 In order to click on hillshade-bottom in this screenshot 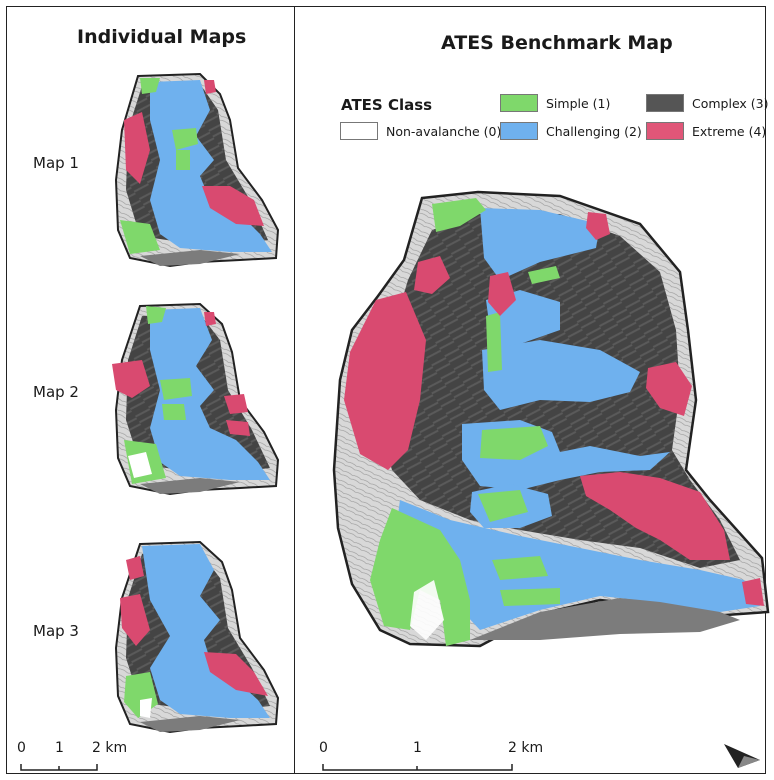, I will do `click(605, 619)`.